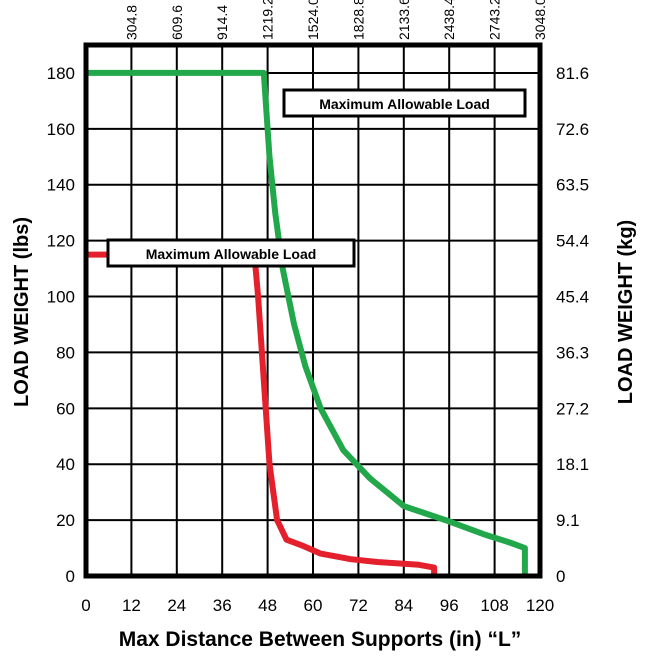  What do you see at coordinates (65, 520) in the screenshot?
I see `y-tick-label: 20` at bounding box center [65, 520].